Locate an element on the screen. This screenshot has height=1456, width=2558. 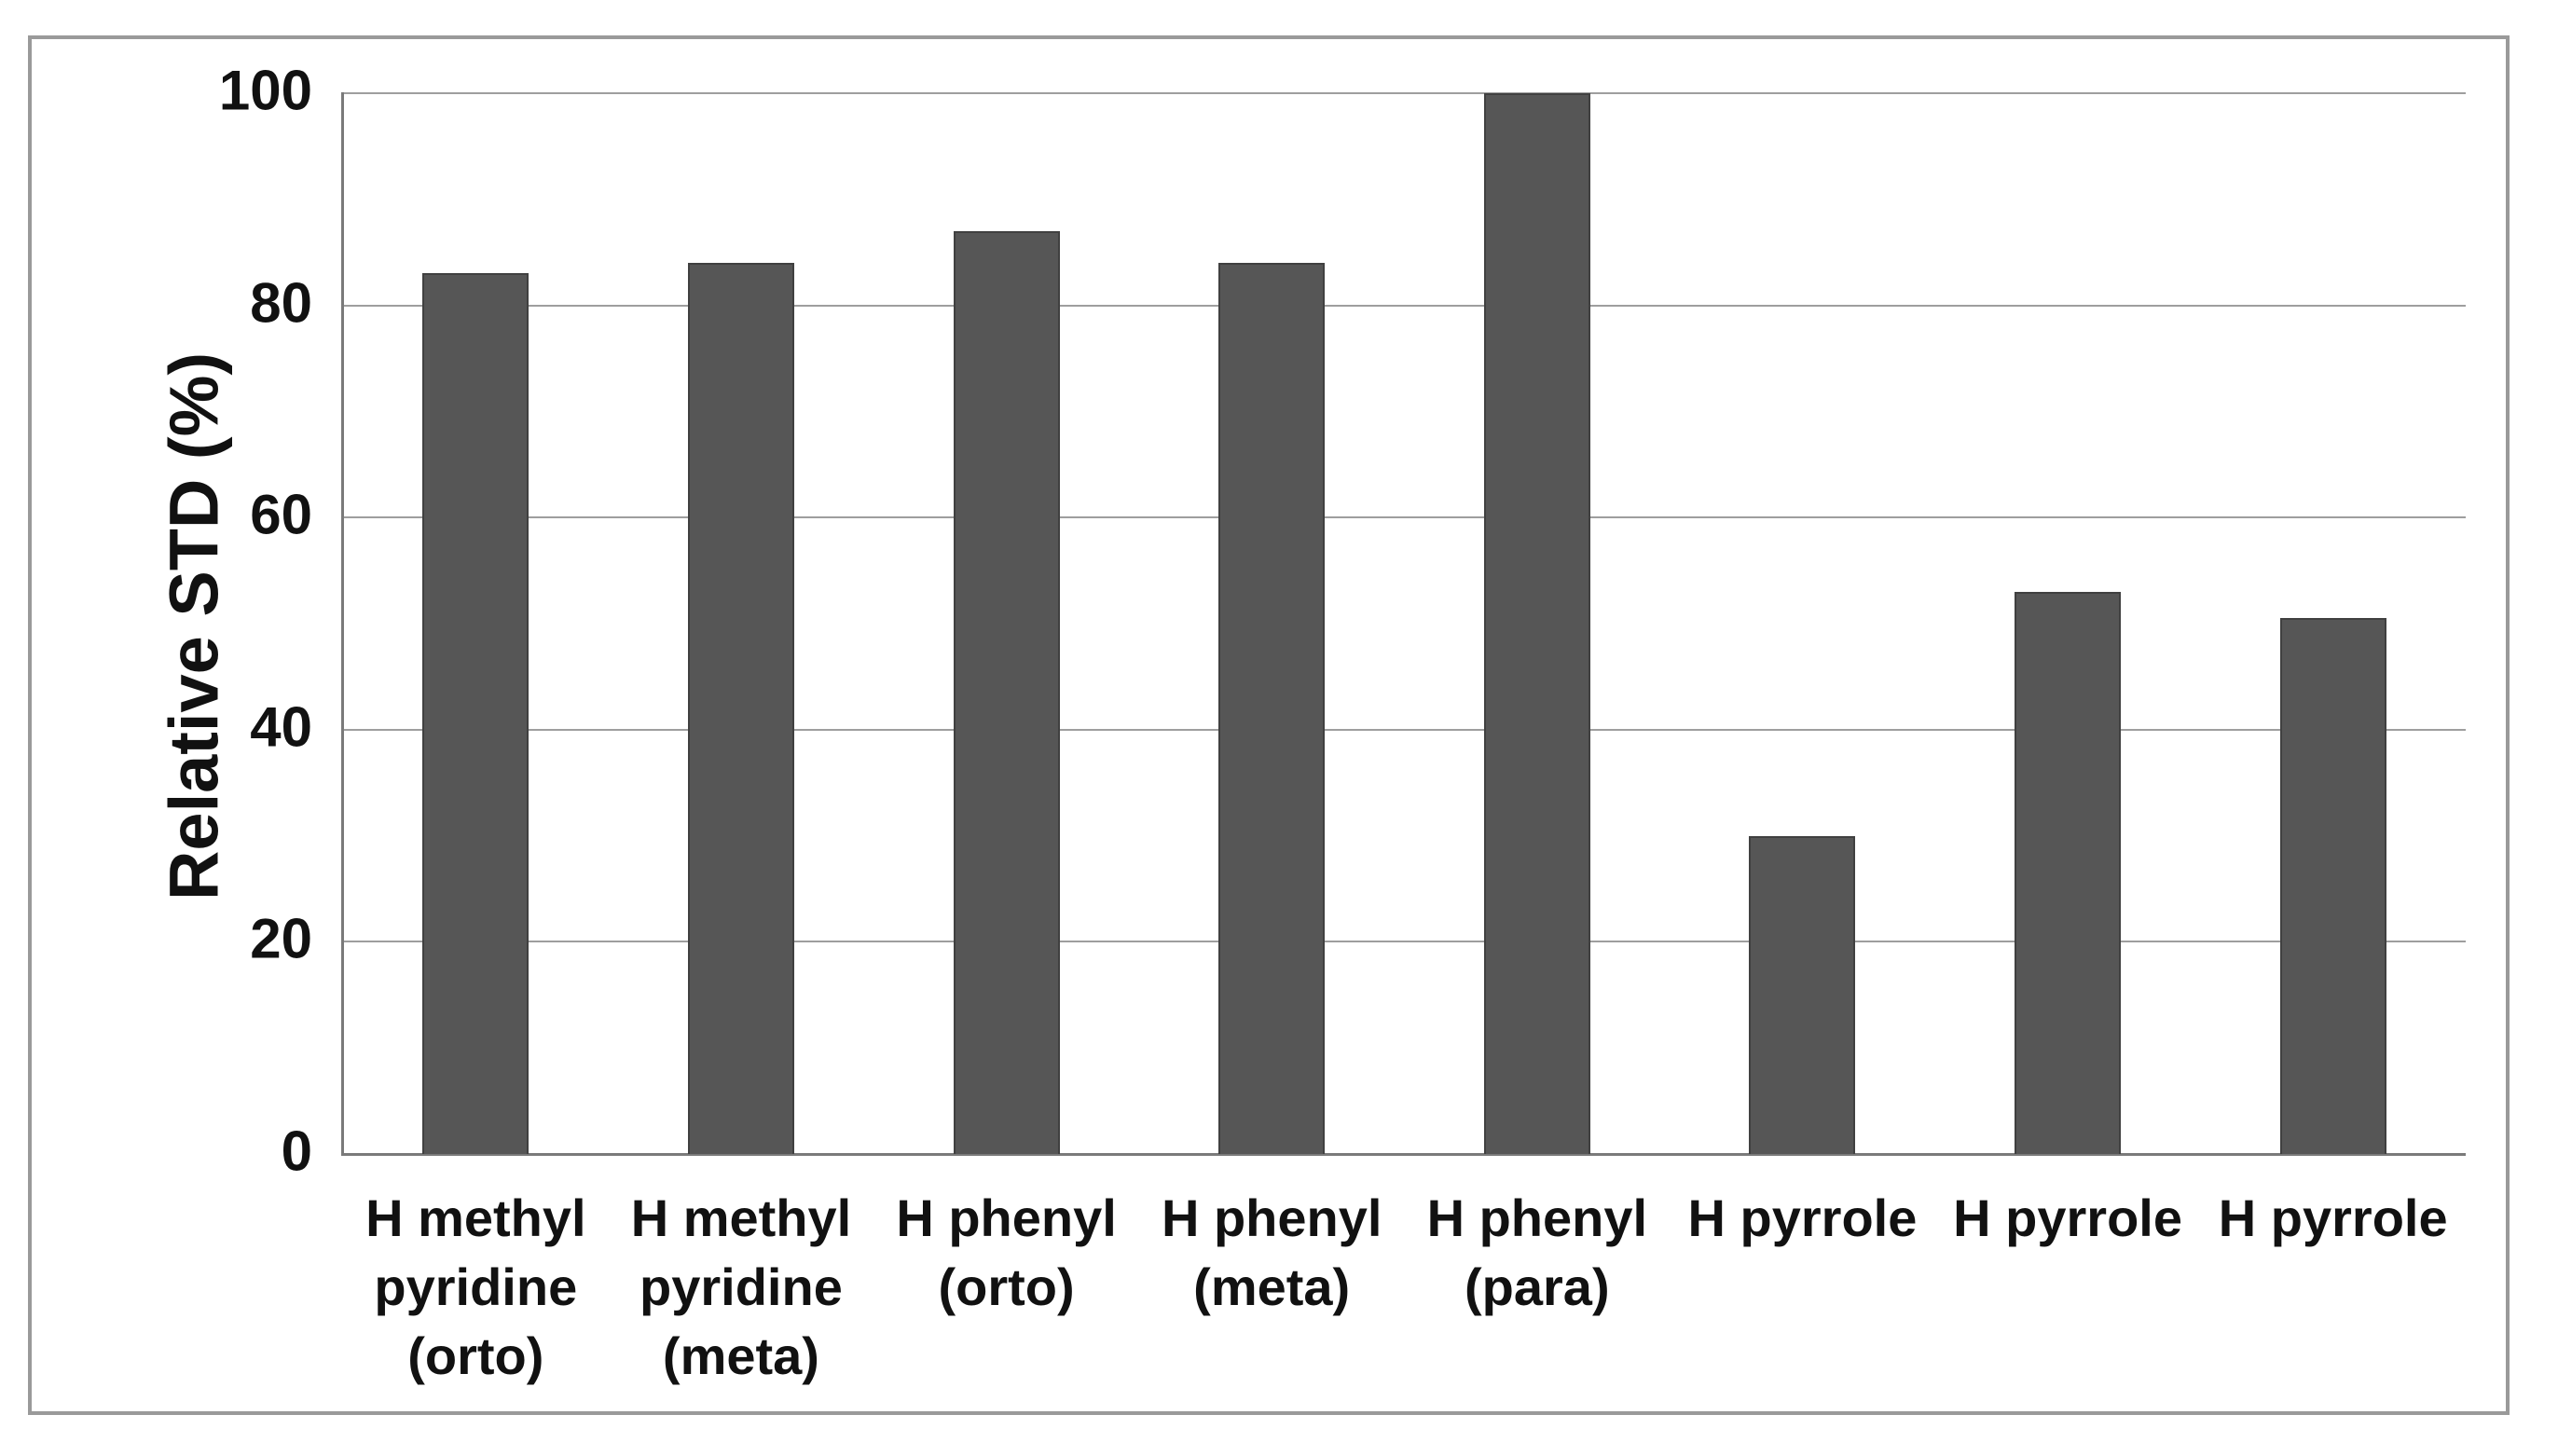
x-category-label-4: H phenyl (meta) is located at coordinates (1271, 1252).